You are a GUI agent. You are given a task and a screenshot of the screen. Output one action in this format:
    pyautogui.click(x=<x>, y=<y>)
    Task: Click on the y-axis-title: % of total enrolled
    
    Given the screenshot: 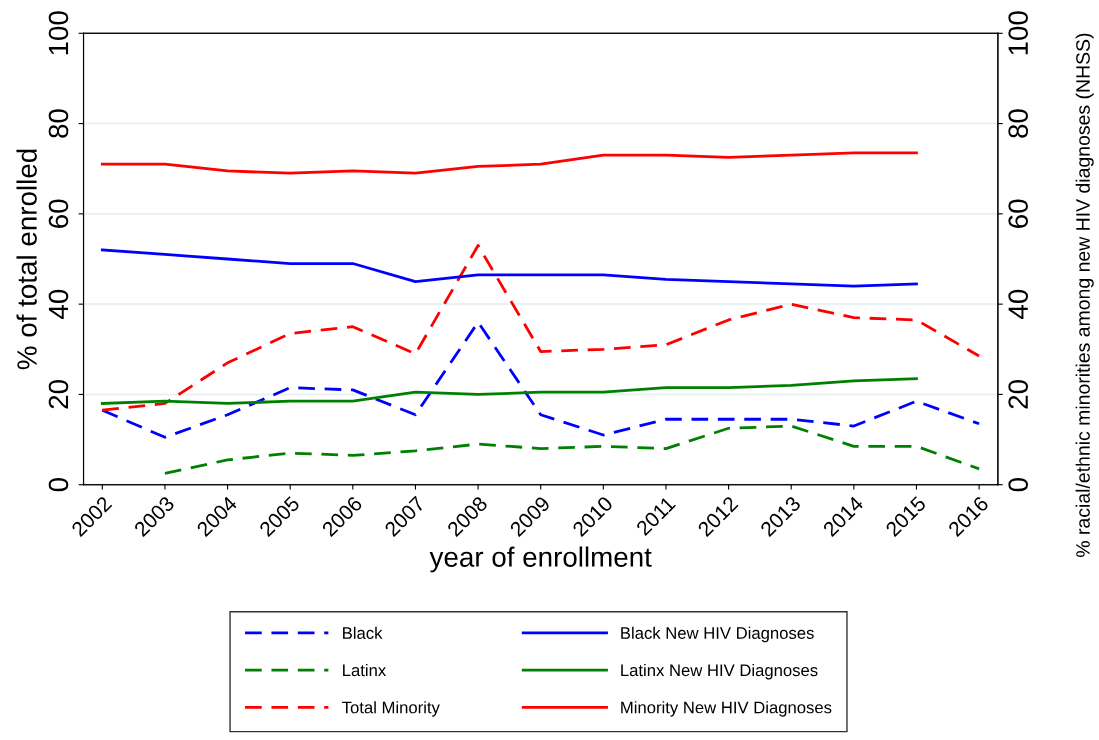 What is the action you would take?
    pyautogui.click(x=26, y=259)
    